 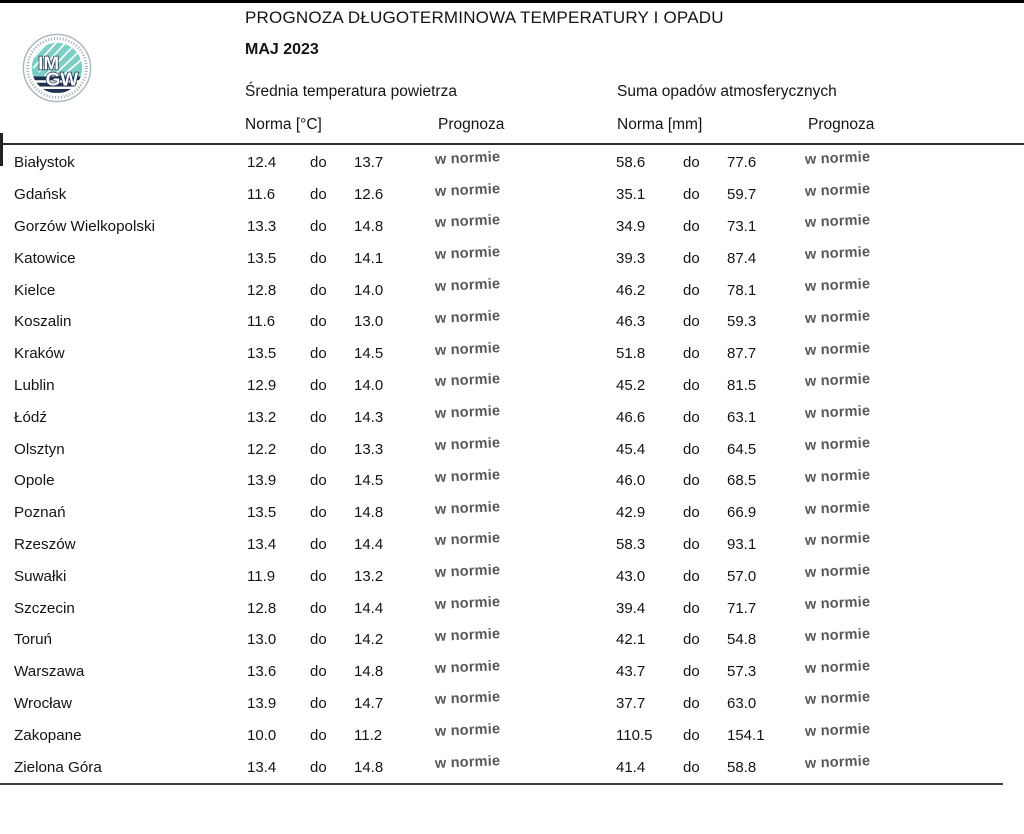 I want to click on precip-norm-high: 87.7, so click(x=742, y=354).